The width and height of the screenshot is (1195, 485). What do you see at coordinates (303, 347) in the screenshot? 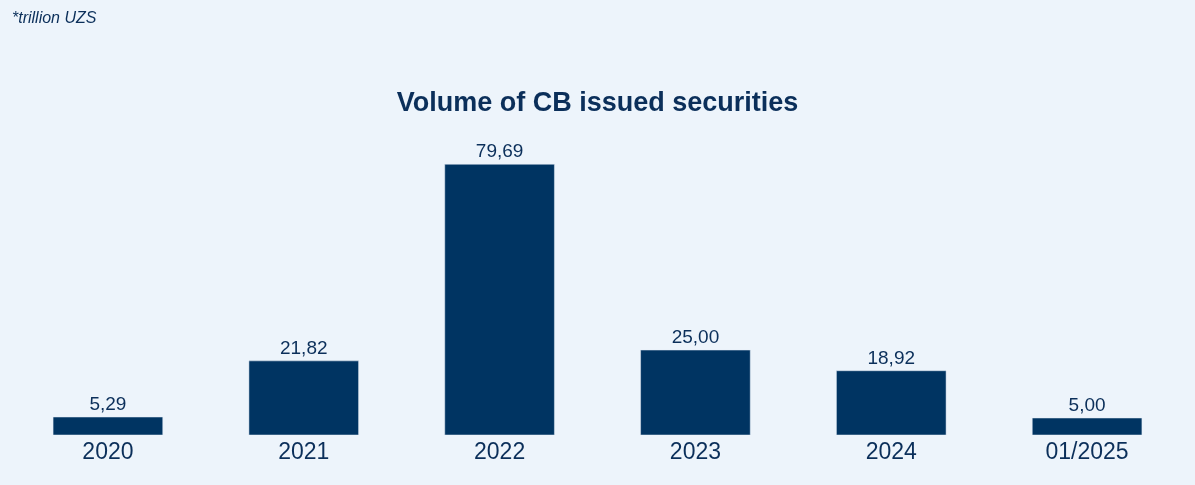
I see `data-label: 21,82` at bounding box center [303, 347].